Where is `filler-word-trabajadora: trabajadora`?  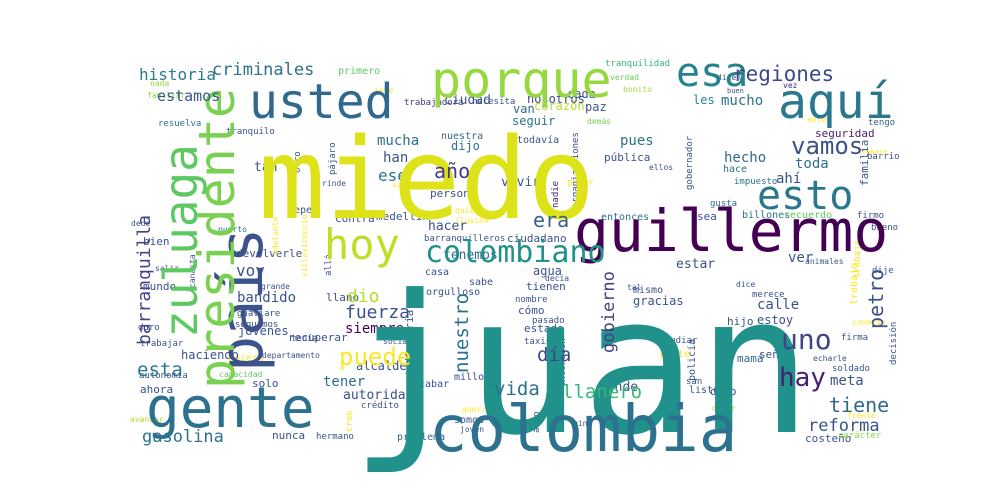
filler-word-trabajadora: trabajadora is located at coordinates (434, 103).